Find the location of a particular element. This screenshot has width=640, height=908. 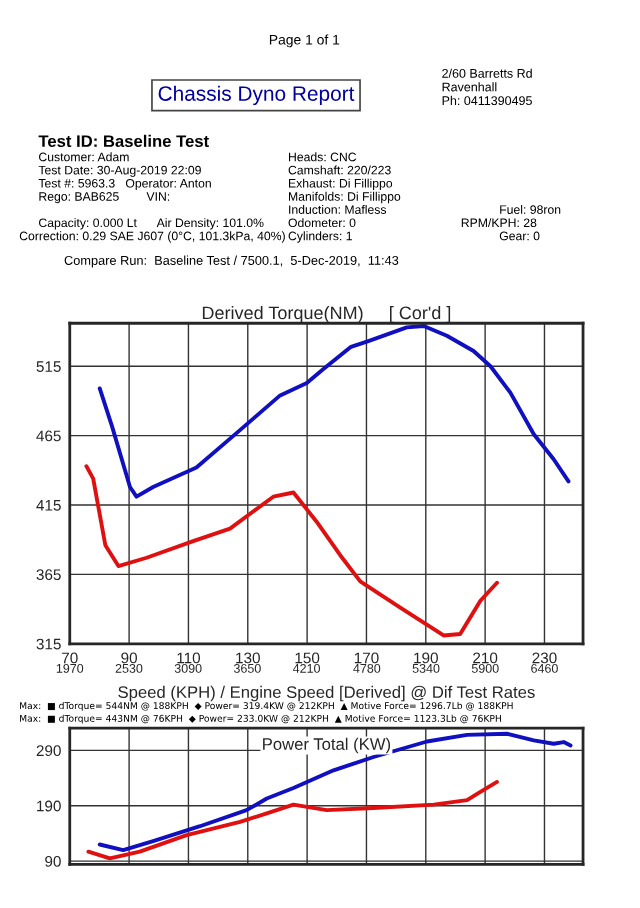

text: Chassis Dyno Report is located at coordinates (256, 95).